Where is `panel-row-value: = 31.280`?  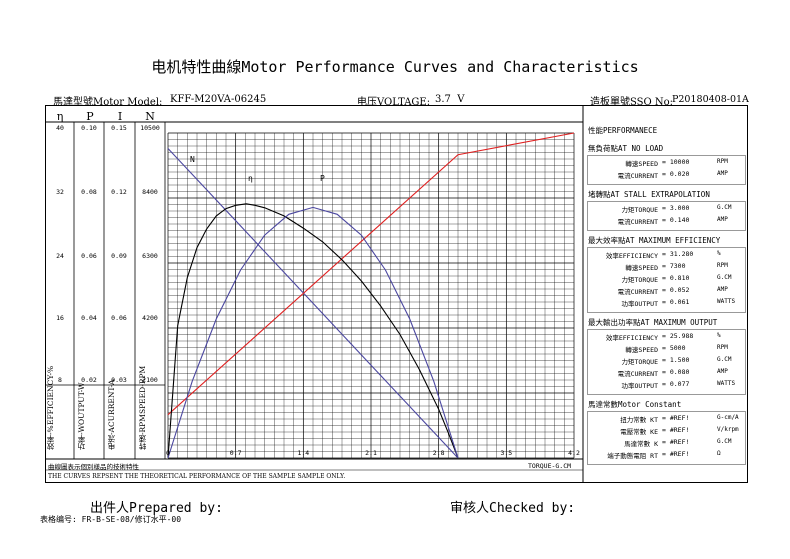
panel-row-value: = 31.280 is located at coordinates (678, 254).